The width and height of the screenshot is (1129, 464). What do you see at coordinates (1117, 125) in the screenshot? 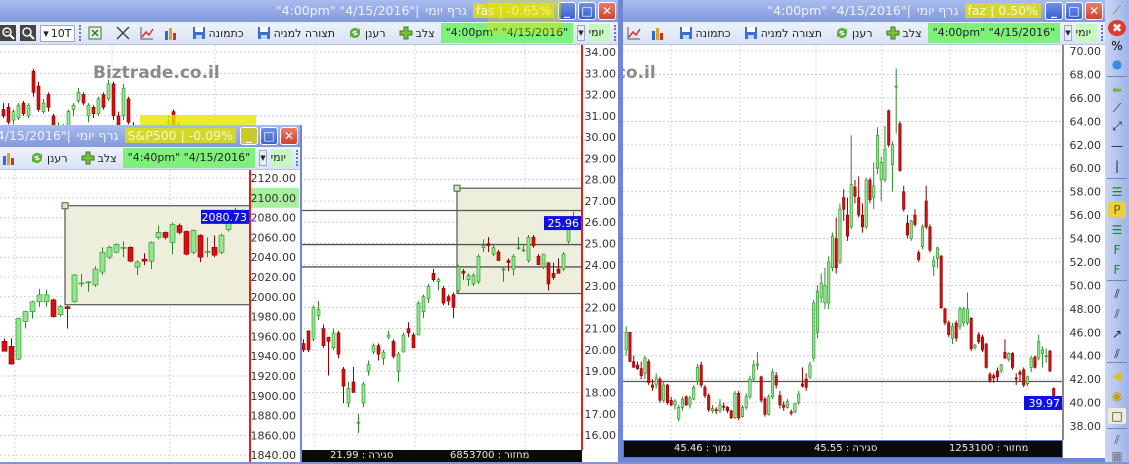
I see `ray-icon: ⤢` at bounding box center [1117, 125].